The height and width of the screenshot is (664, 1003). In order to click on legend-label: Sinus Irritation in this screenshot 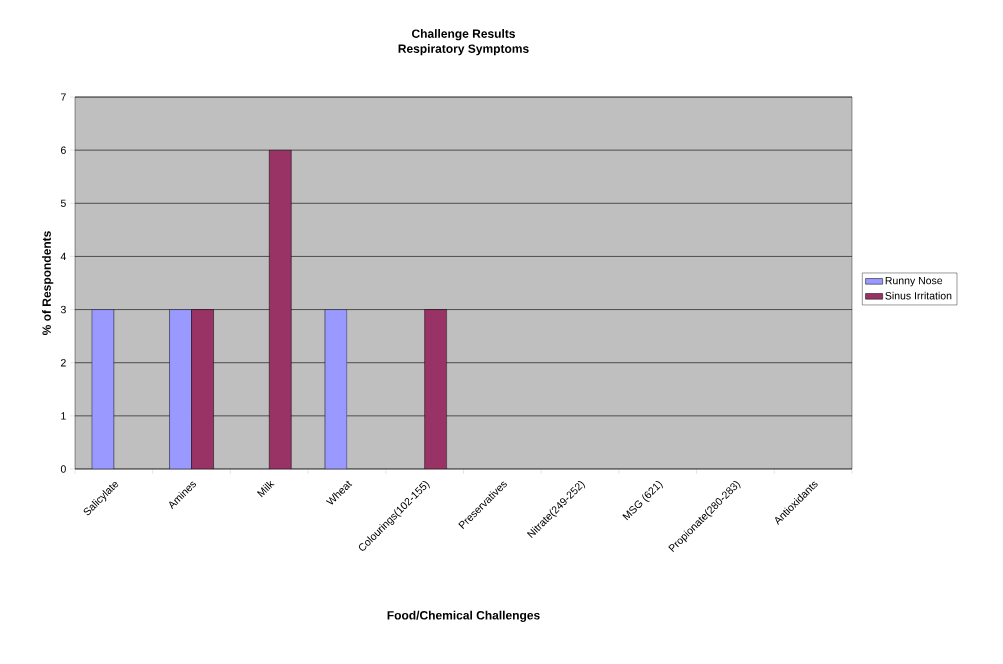, I will do `click(918, 295)`.